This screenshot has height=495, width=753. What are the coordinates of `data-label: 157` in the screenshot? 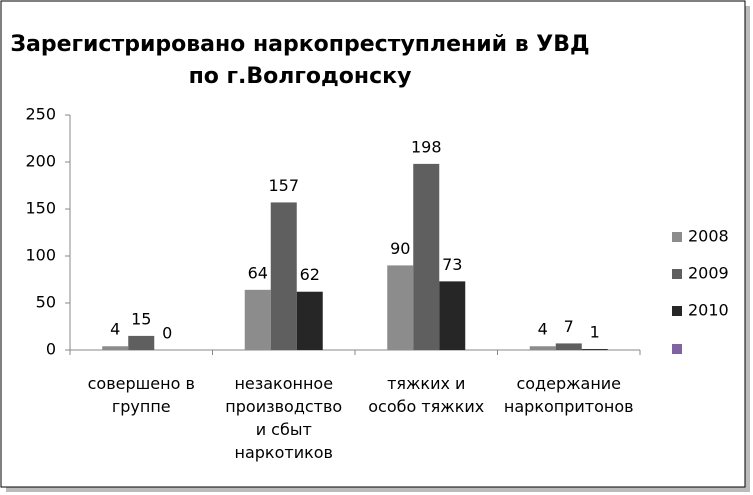 It's located at (283, 185).